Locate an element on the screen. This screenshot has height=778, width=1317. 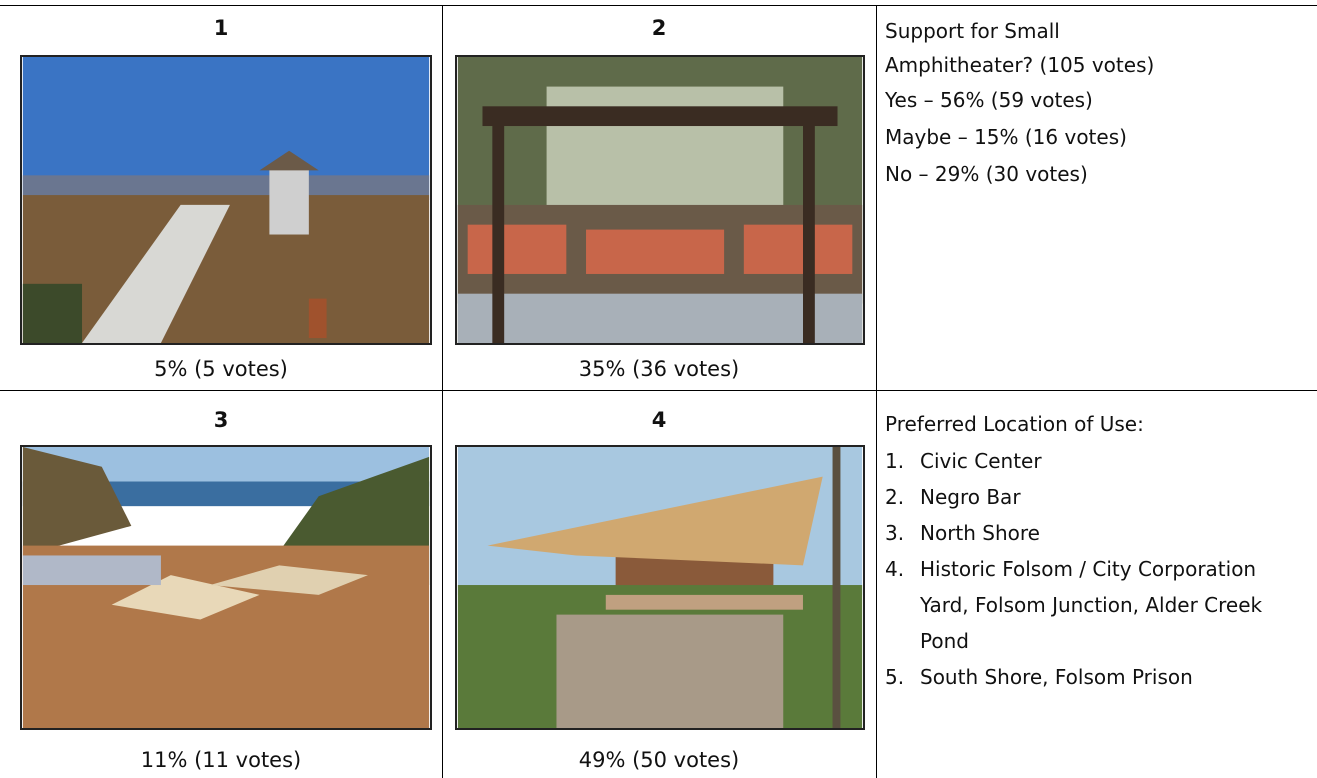
list-number: 1. is located at coordinates (895, 461).